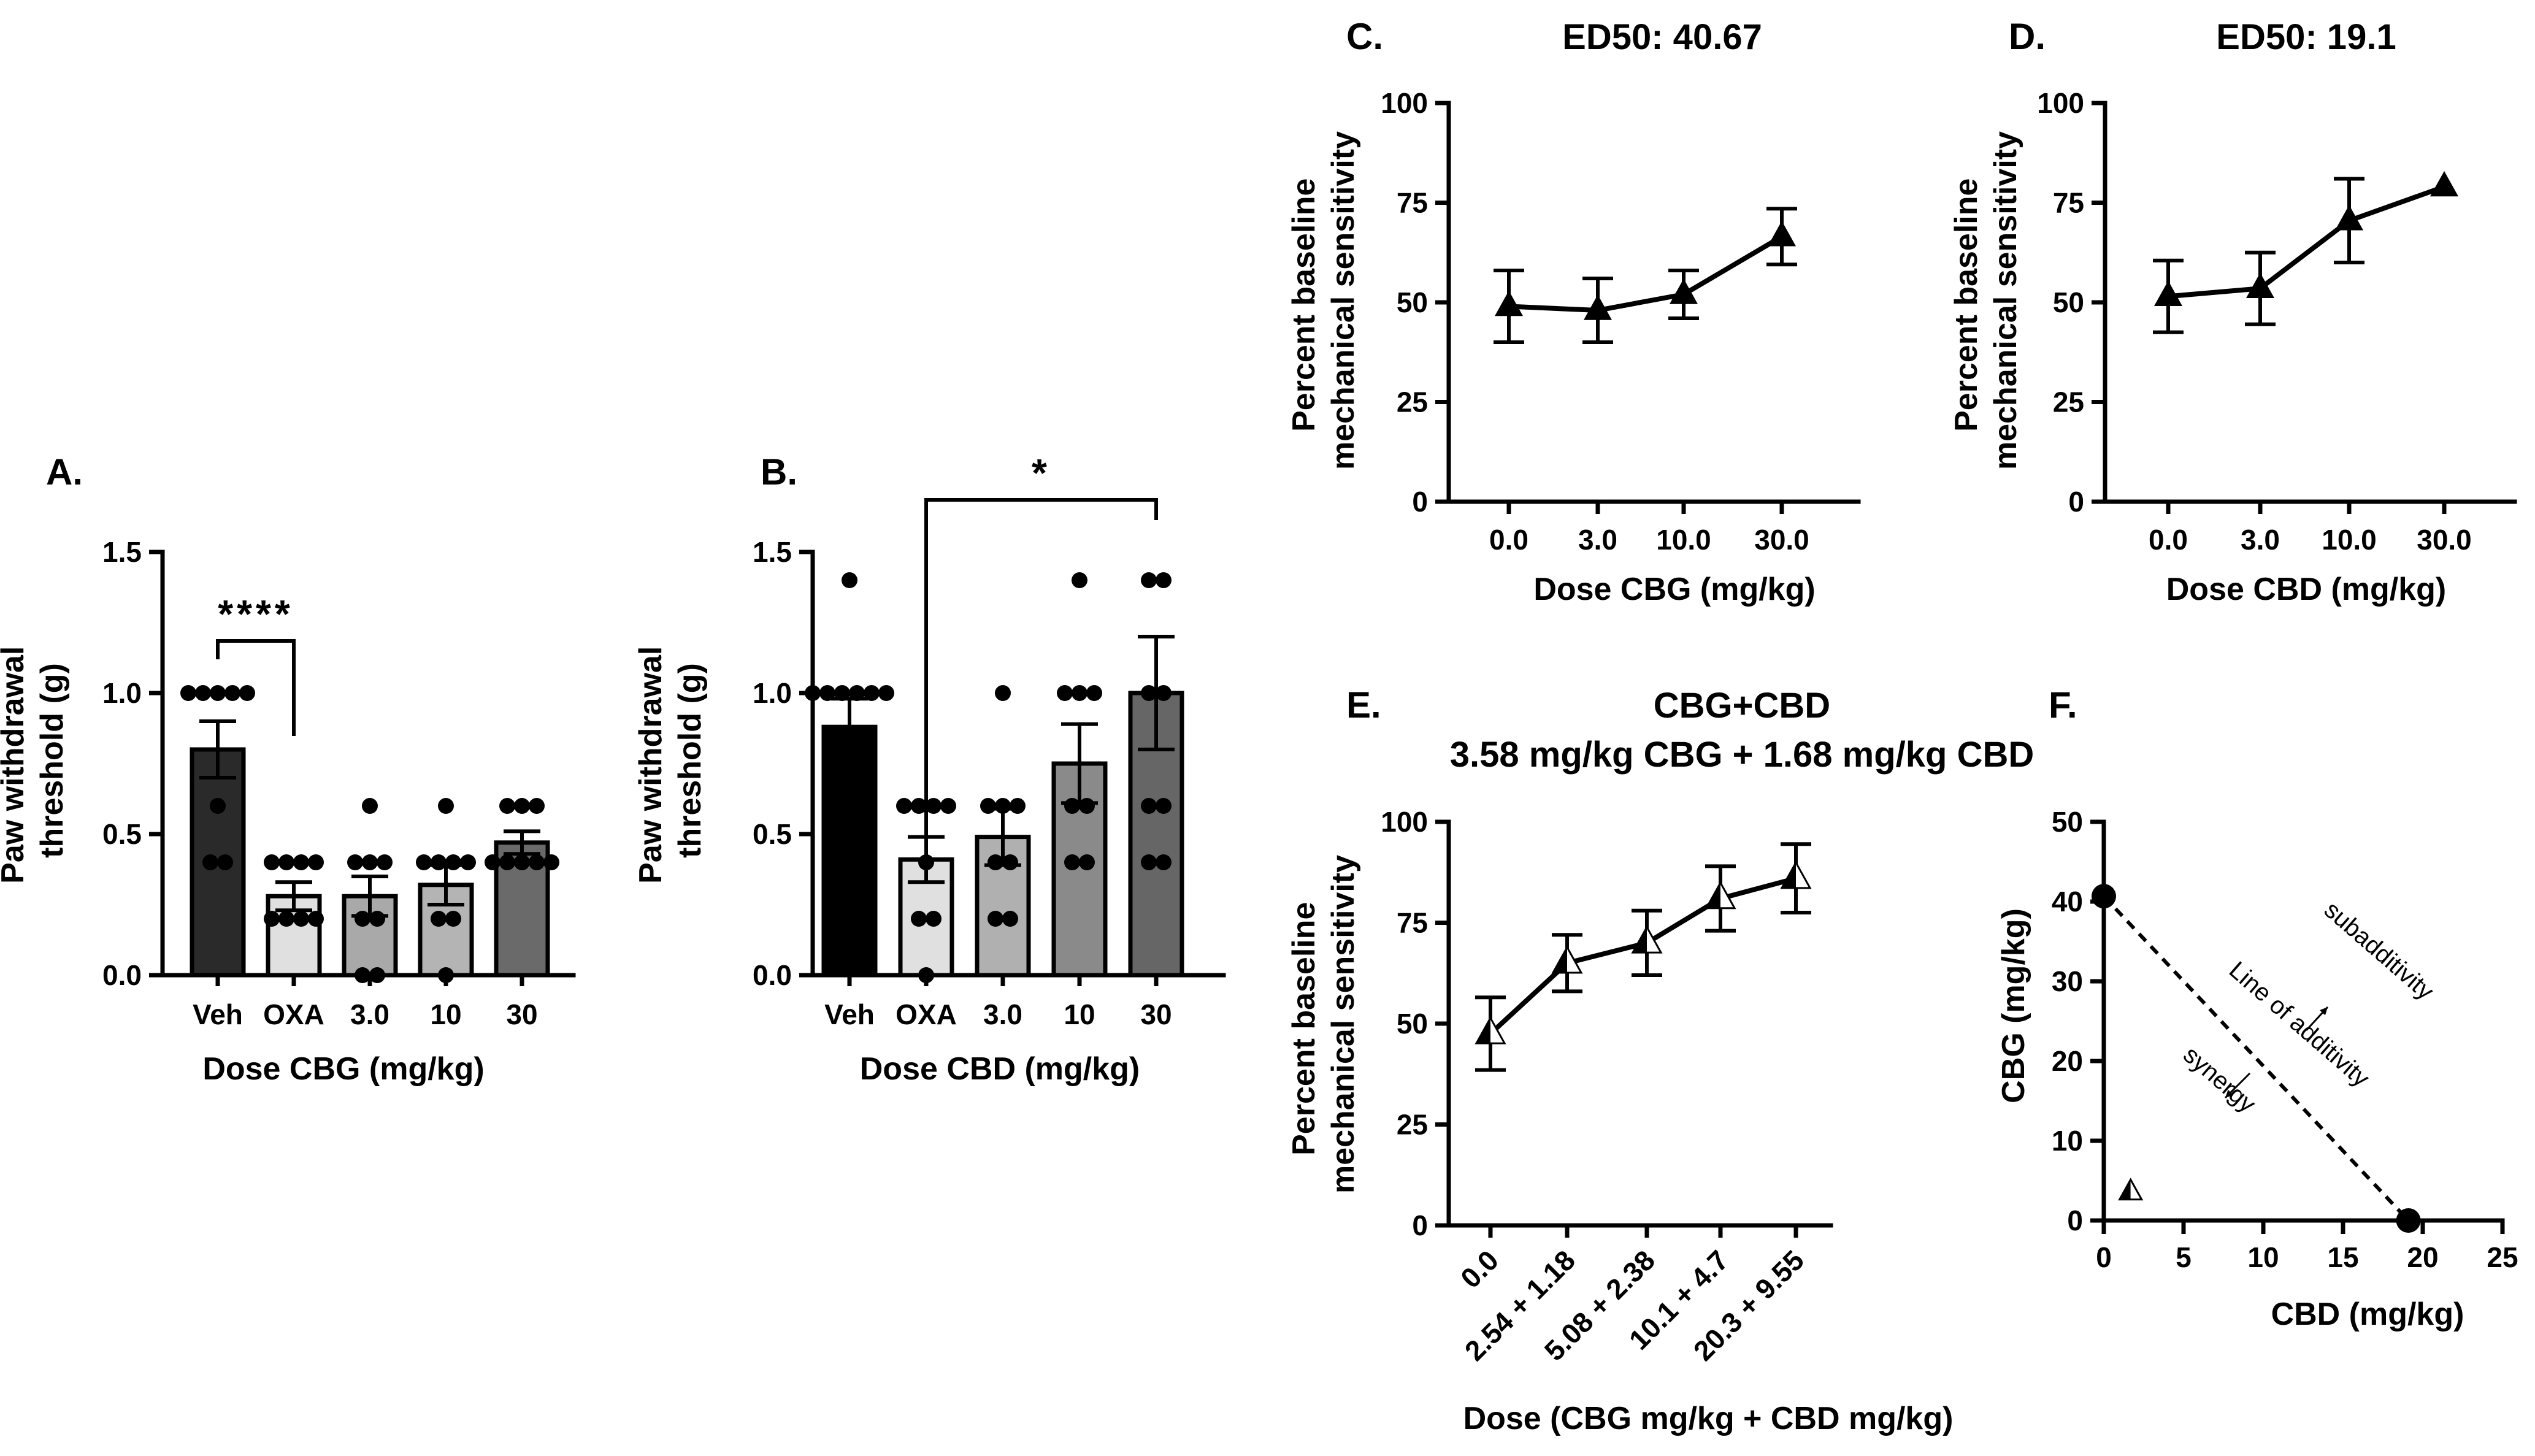 The width and height of the screenshot is (2535, 1456). I want to click on panel-d-ylabel-line1: Percent baseline, so click(1967, 305).